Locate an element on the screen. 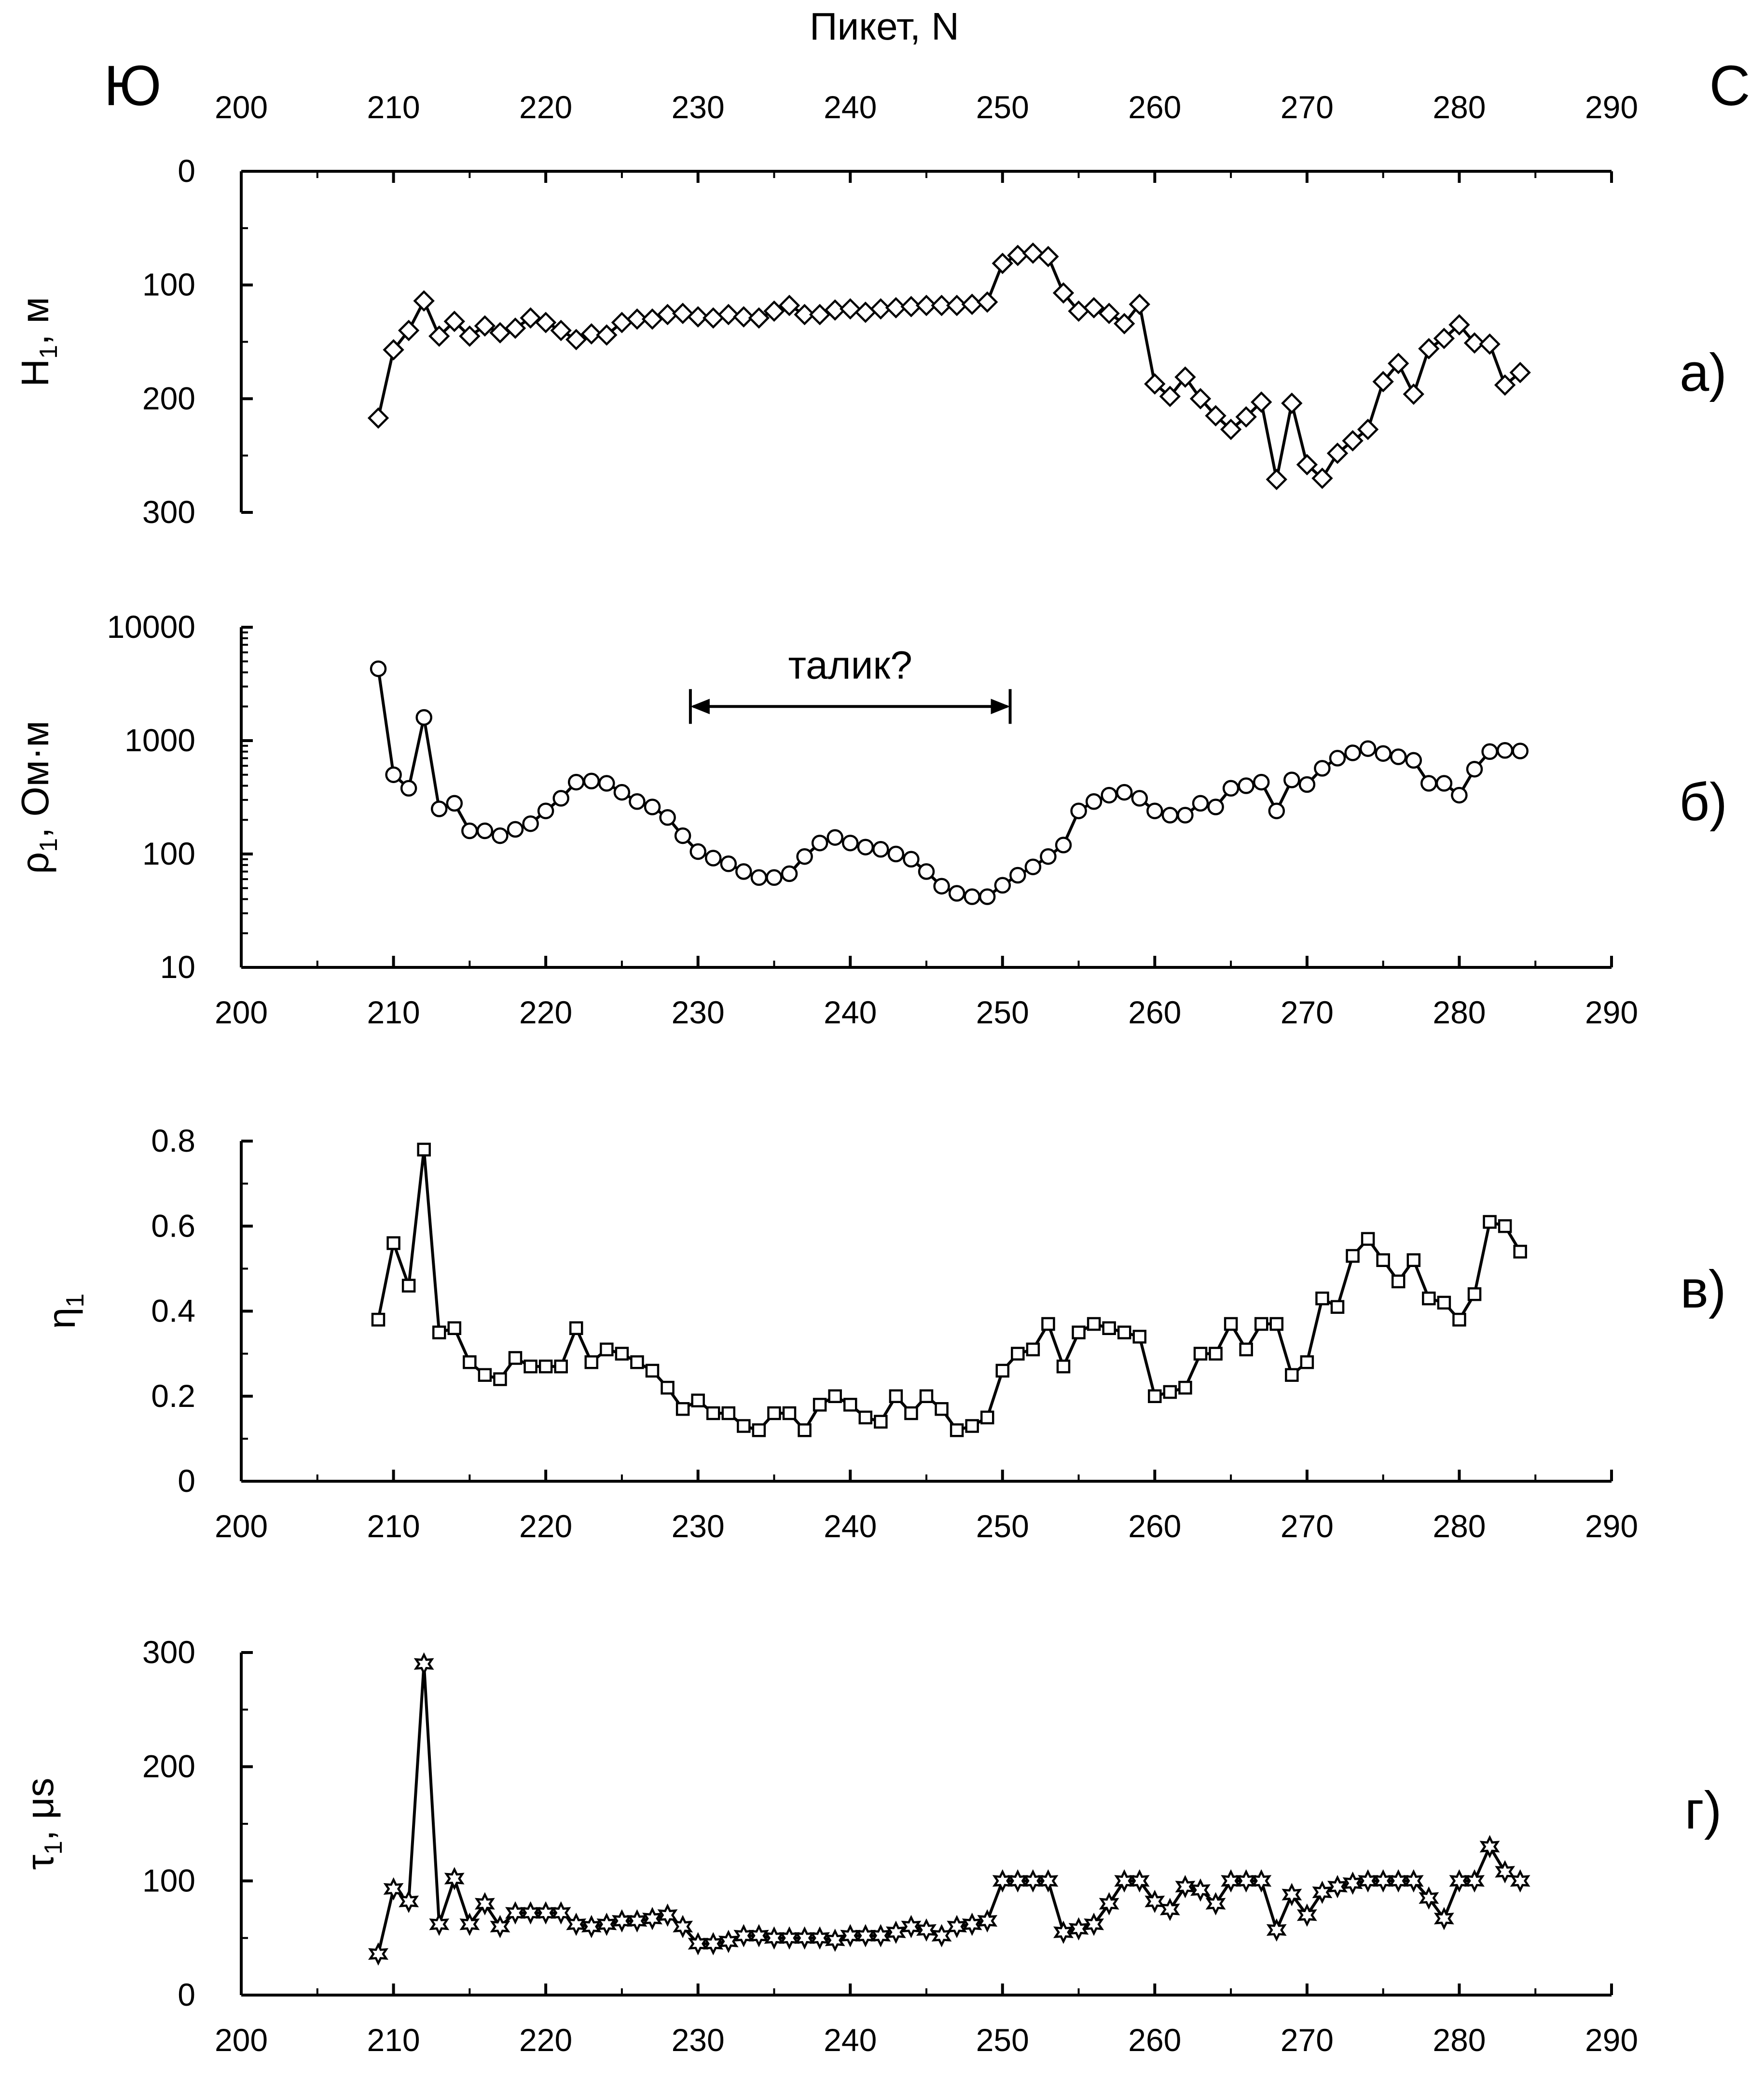  x-tick-label: 290 is located at coordinates (1611, 1526).